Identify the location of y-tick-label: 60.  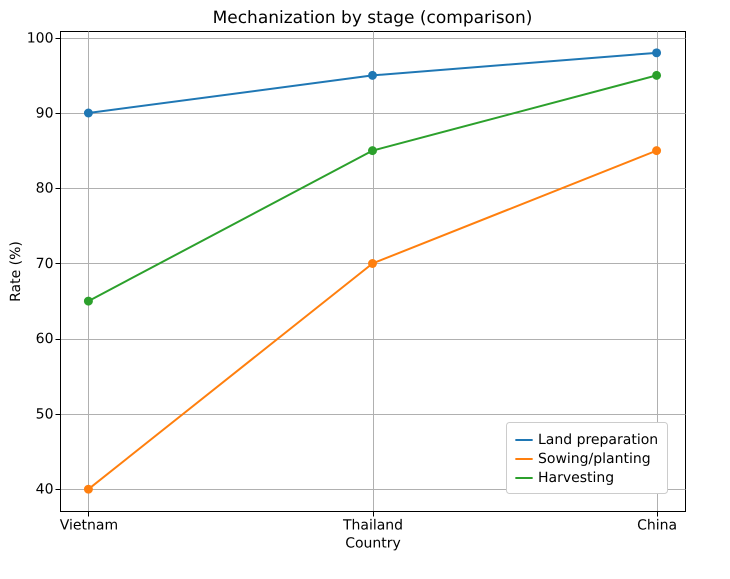
(45, 339).